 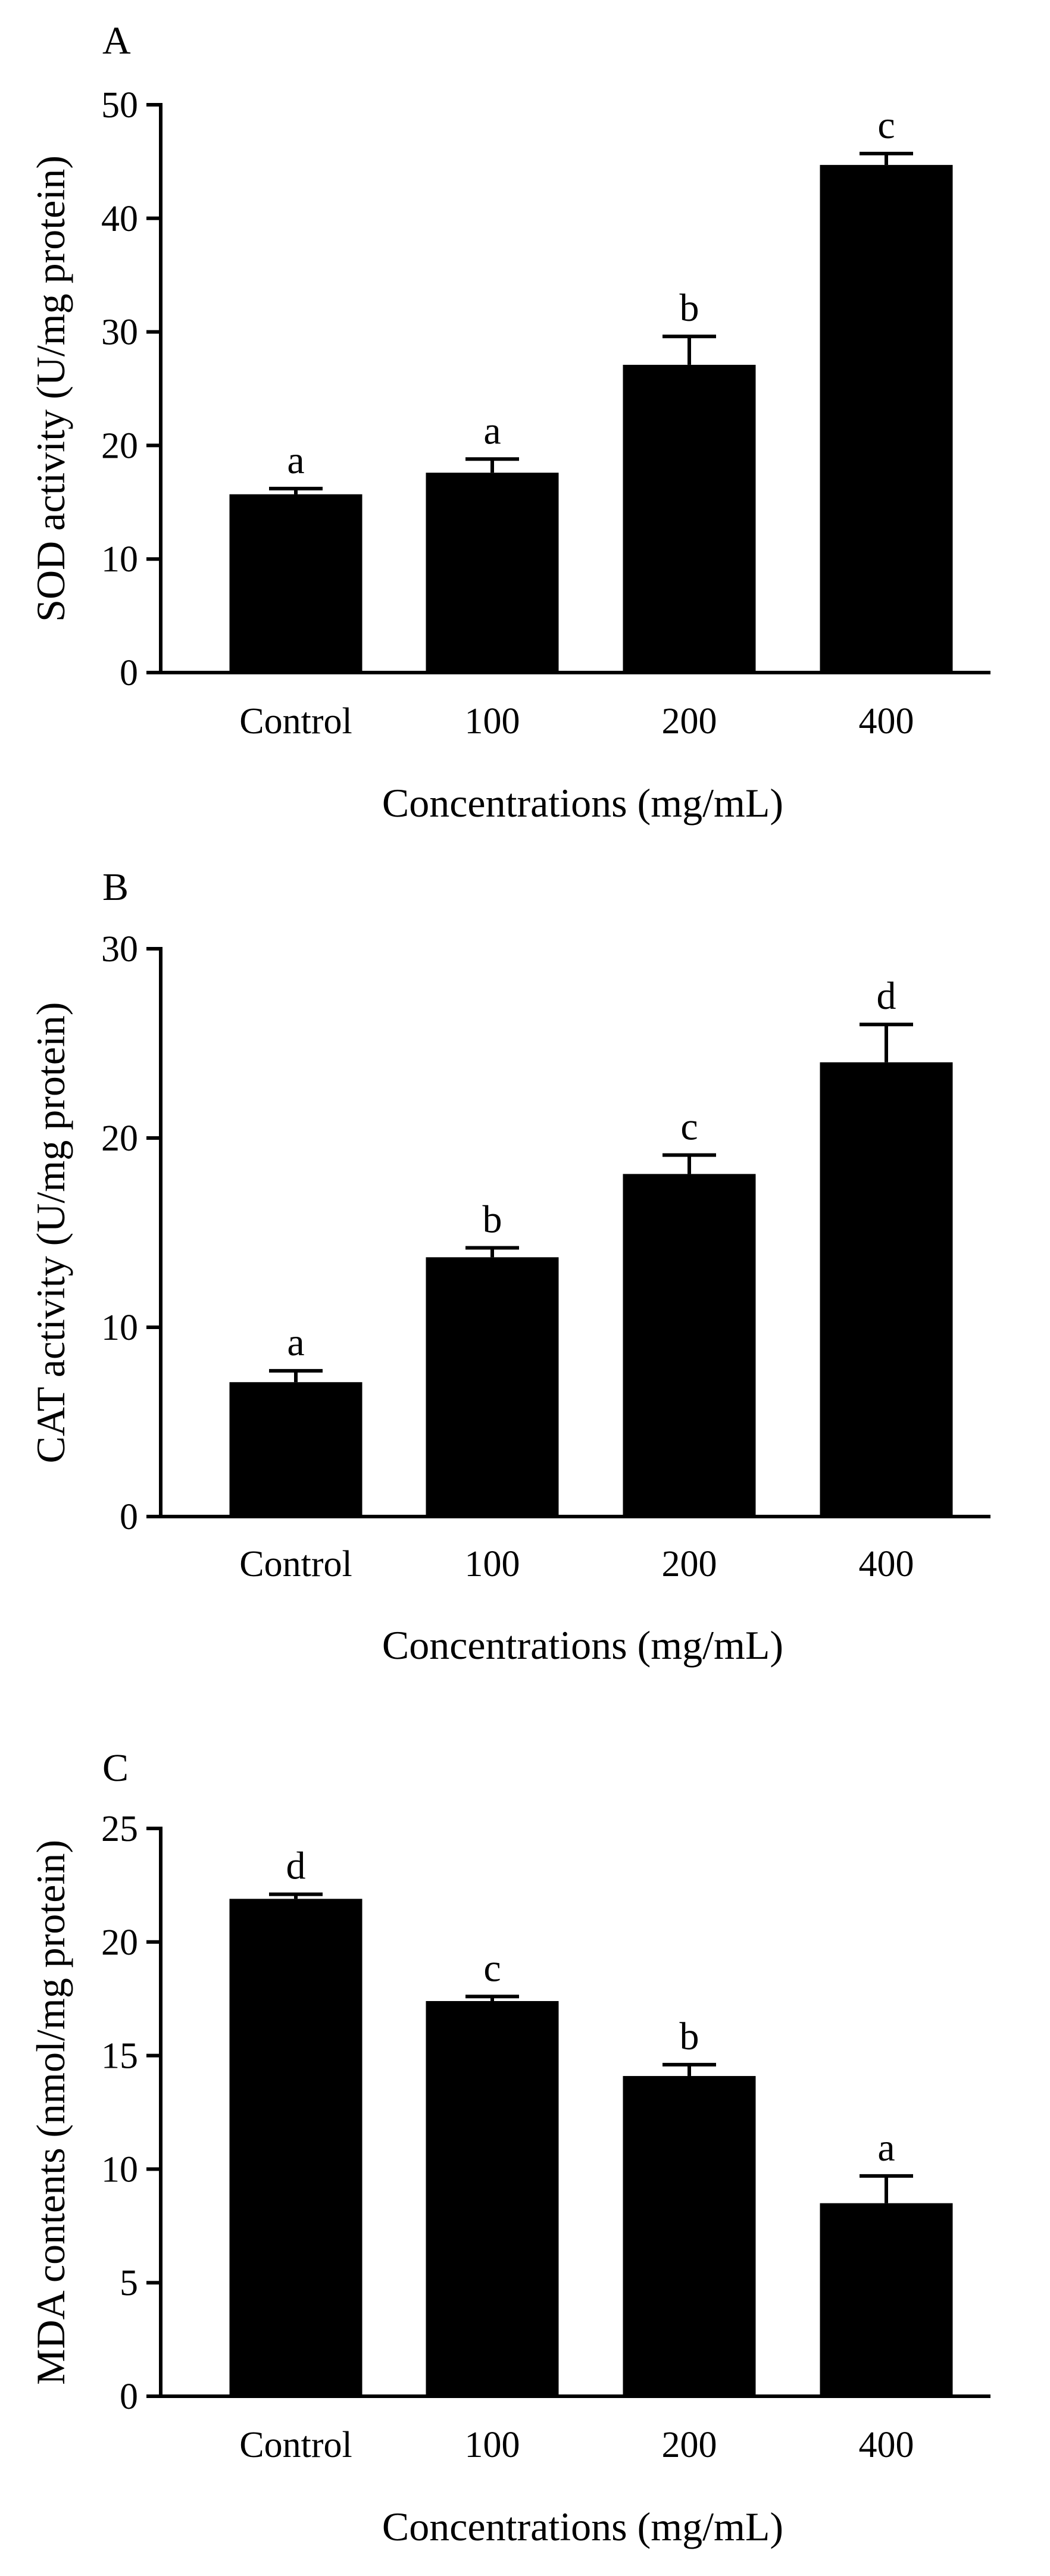 I want to click on y-axis-title: CAT activity (U/mg protein), so click(x=50, y=1233).